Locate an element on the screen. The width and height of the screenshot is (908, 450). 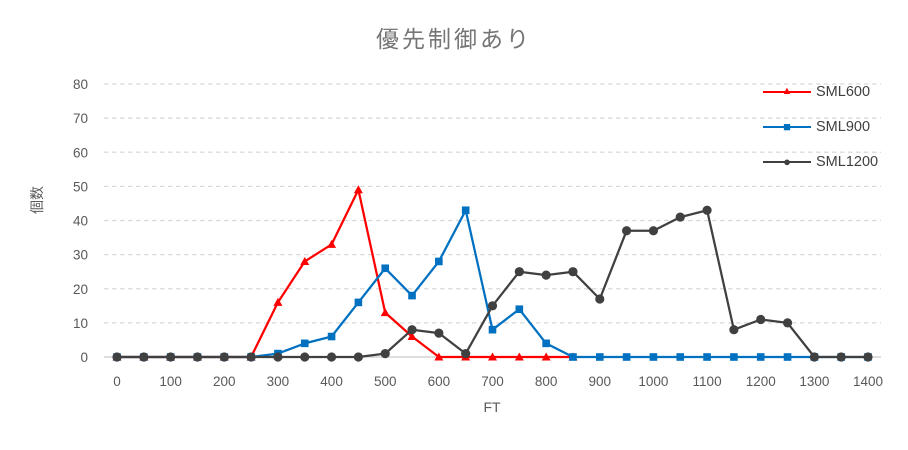
svg-text: 70 is located at coordinates (80, 118).